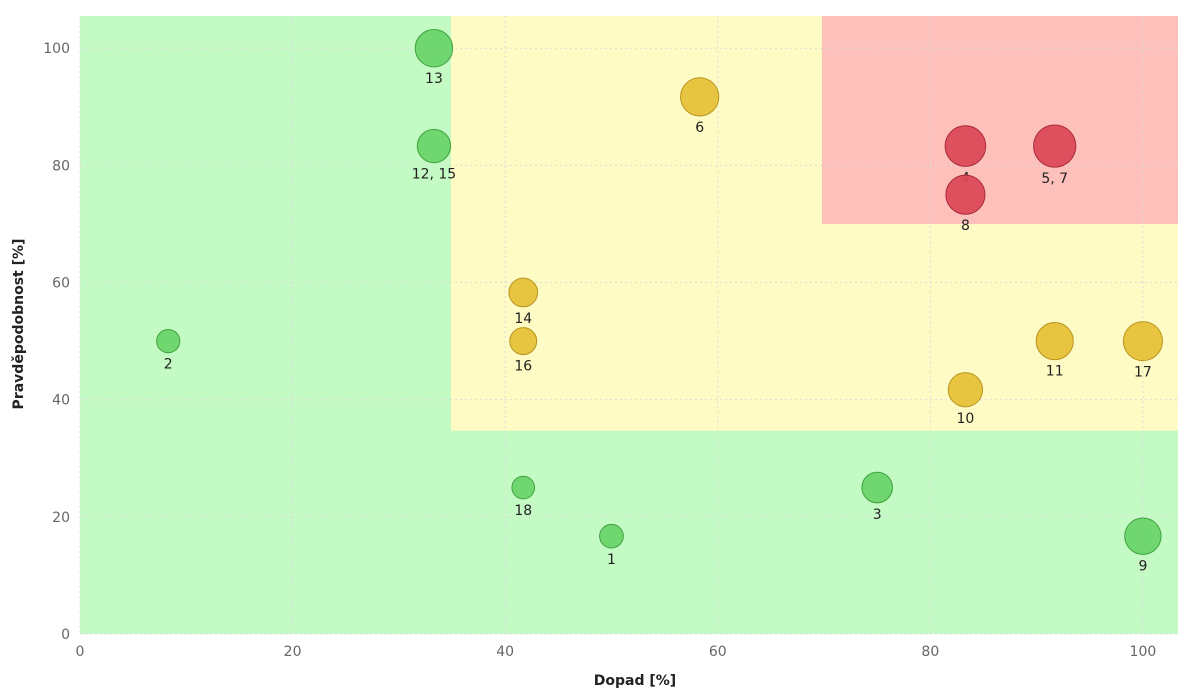  I want to click on x-tick-label: 0, so click(80, 652).